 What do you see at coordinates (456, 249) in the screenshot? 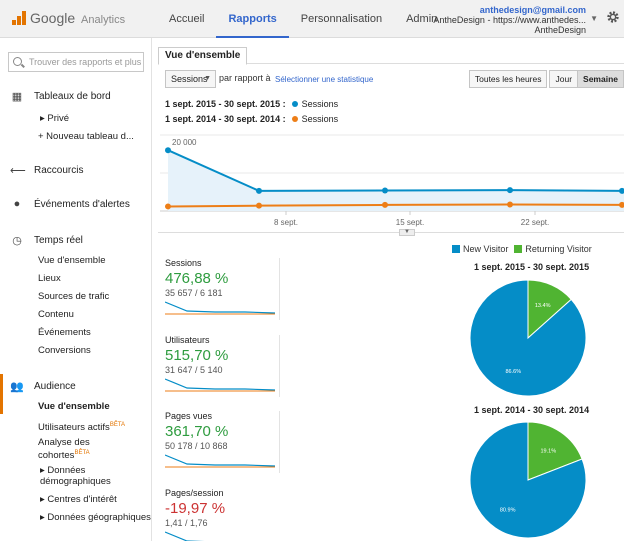
I see `legend-swatch-new` at bounding box center [456, 249].